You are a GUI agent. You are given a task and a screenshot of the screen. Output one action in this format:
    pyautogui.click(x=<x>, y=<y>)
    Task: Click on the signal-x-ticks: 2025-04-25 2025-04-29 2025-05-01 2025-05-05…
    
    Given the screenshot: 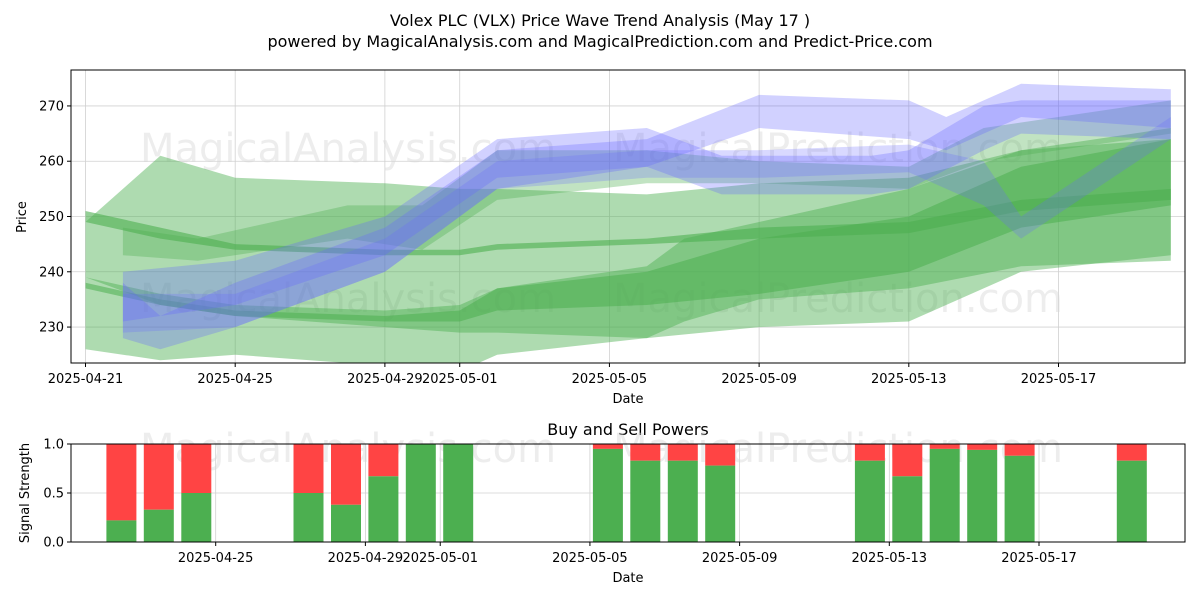 What is the action you would take?
    pyautogui.click(x=627, y=554)
    